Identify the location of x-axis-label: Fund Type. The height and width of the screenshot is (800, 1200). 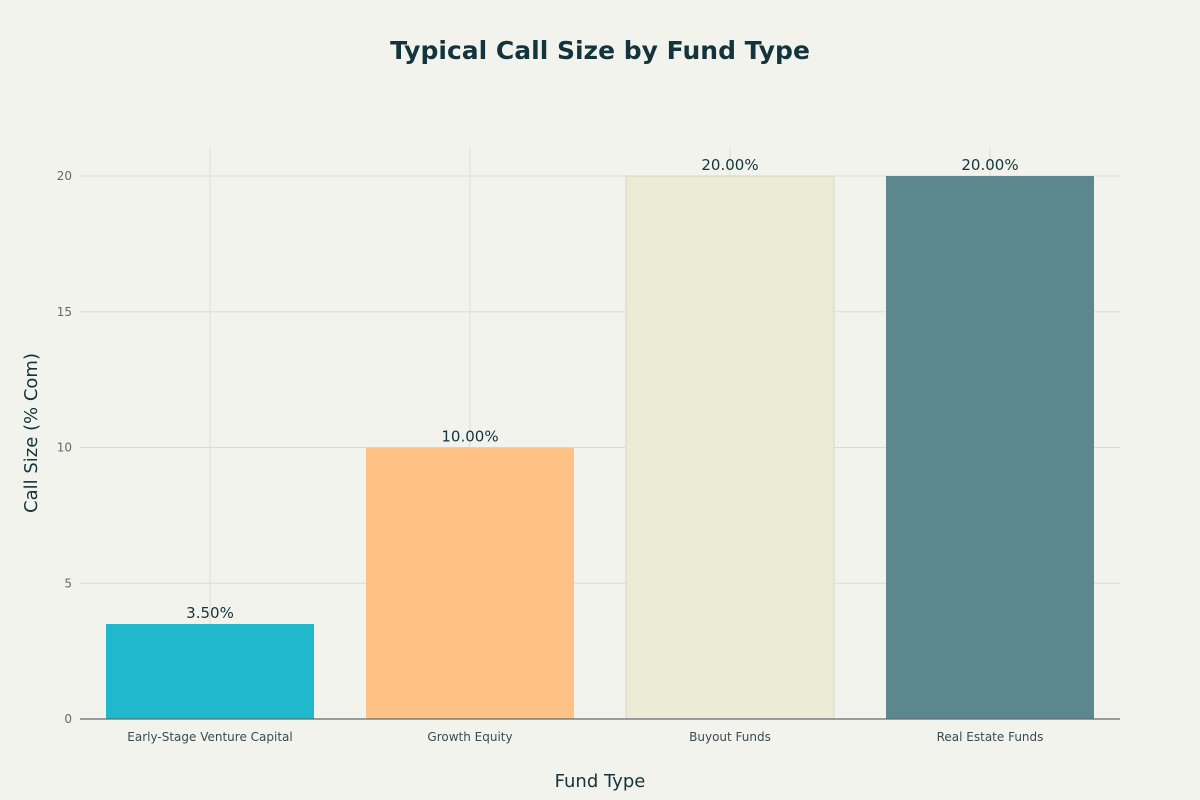
(600, 781).